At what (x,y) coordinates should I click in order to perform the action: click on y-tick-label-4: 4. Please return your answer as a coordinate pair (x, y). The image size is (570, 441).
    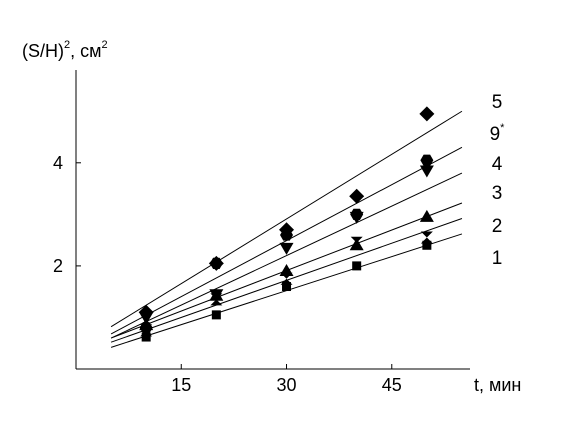
    Looking at the image, I should click on (58, 163).